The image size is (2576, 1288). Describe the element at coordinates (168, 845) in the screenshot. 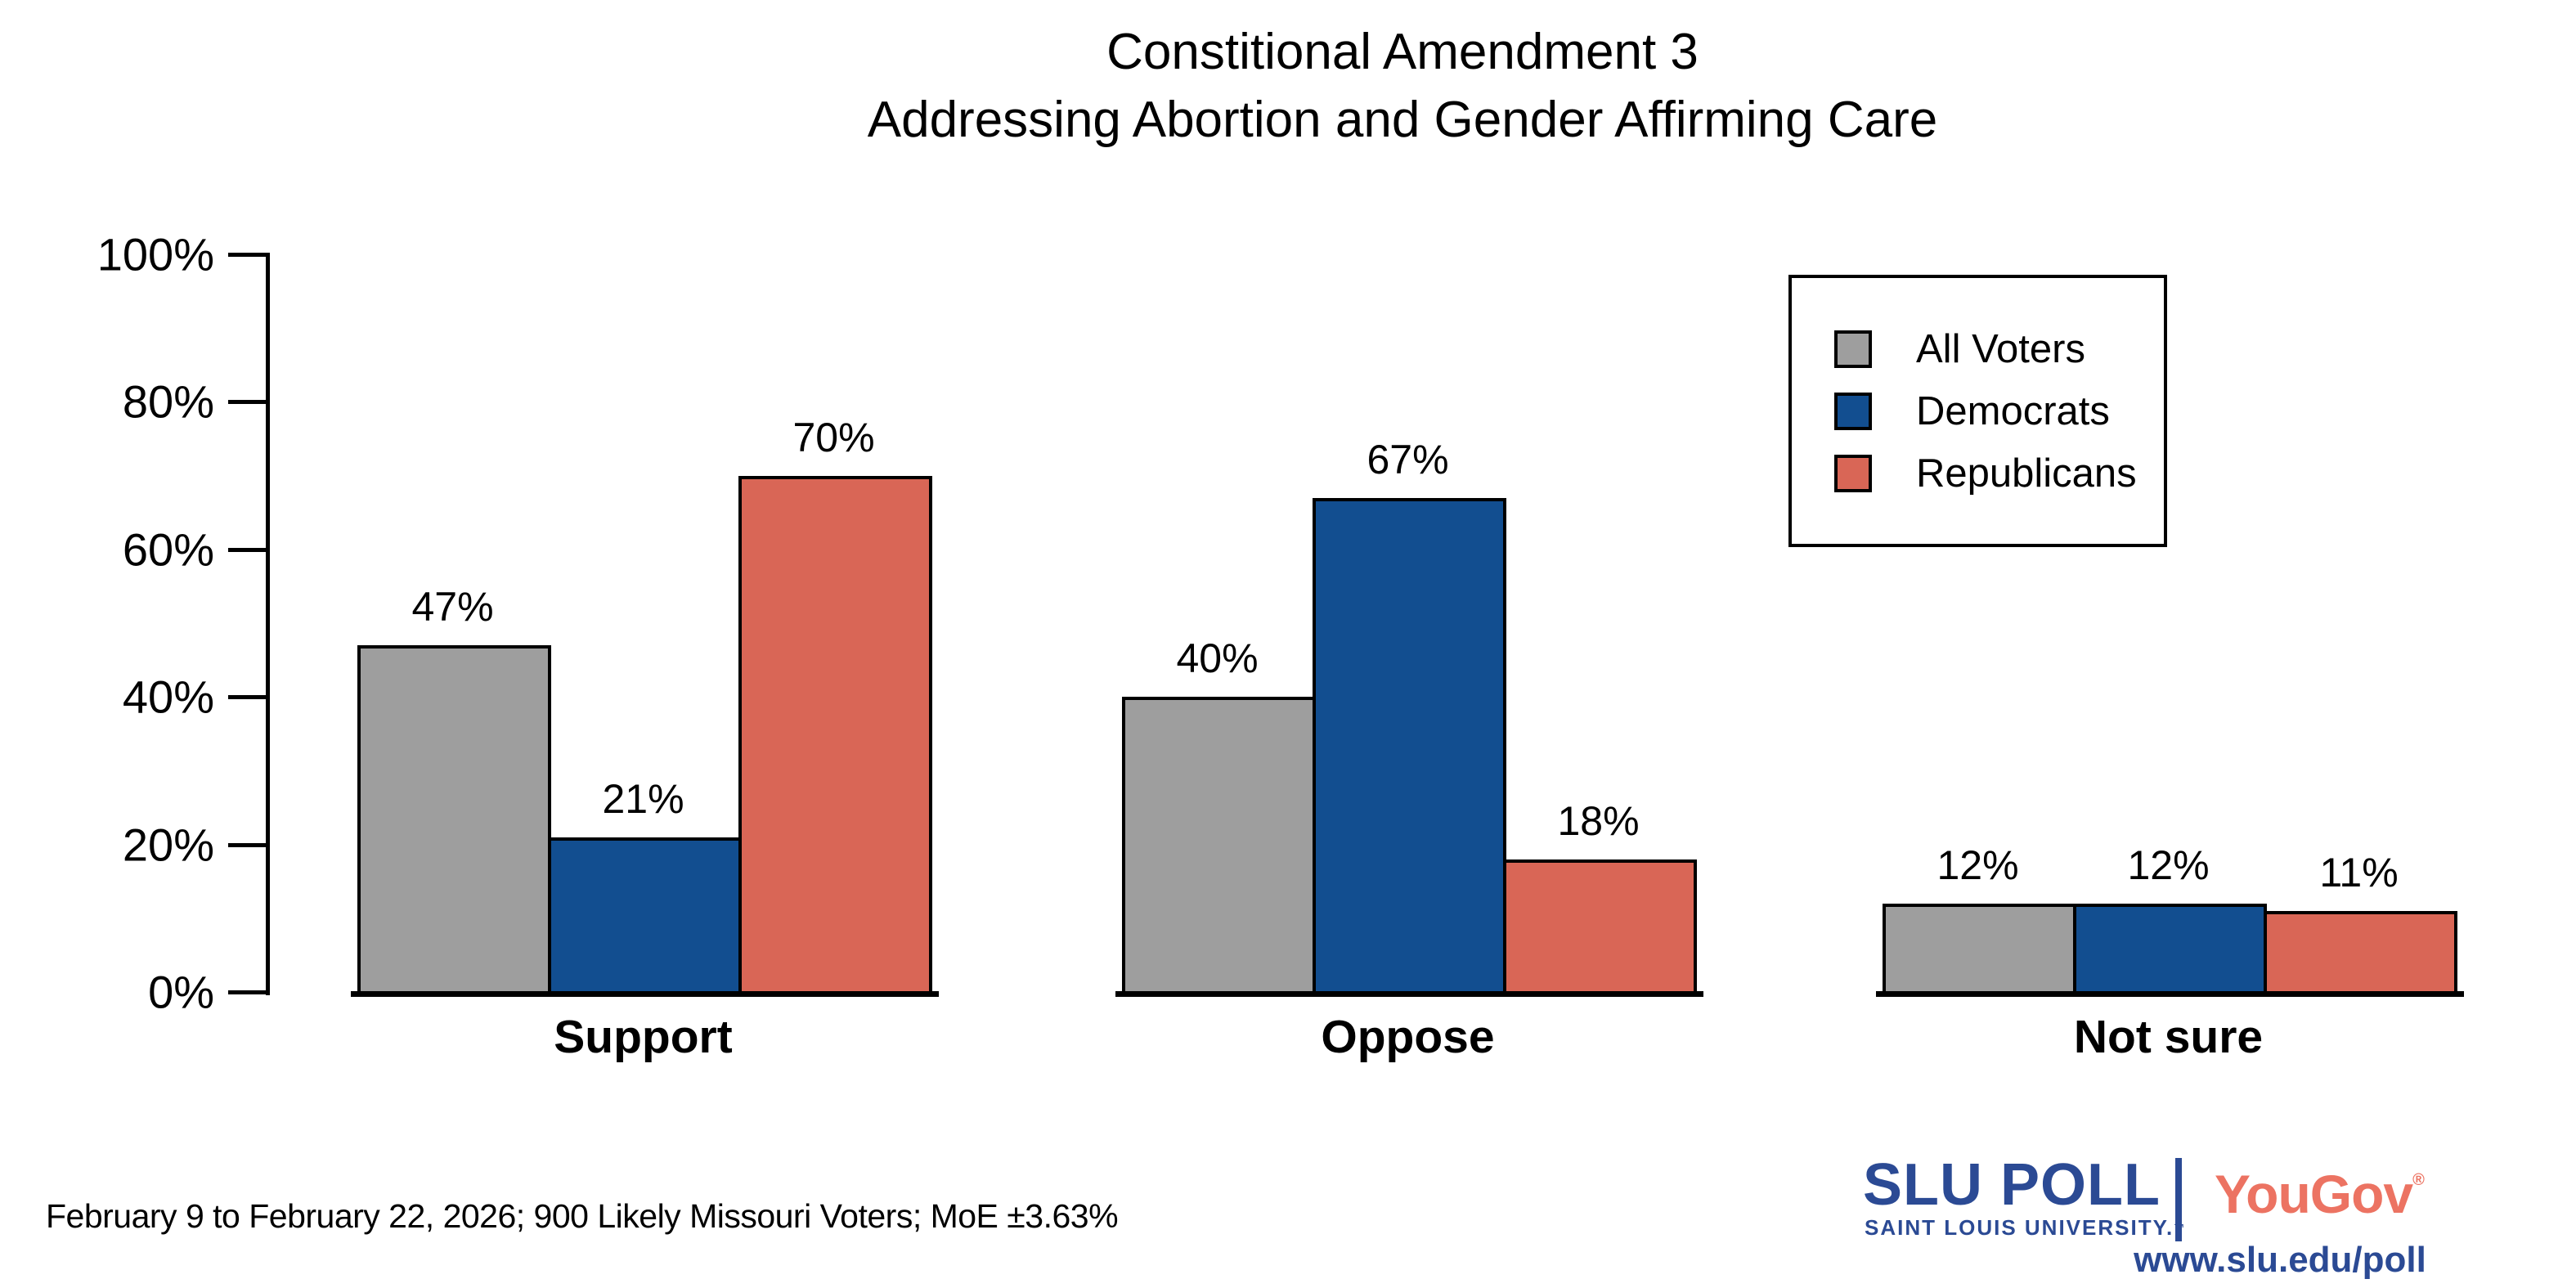

I see `y-tick-label: 20%` at that location.